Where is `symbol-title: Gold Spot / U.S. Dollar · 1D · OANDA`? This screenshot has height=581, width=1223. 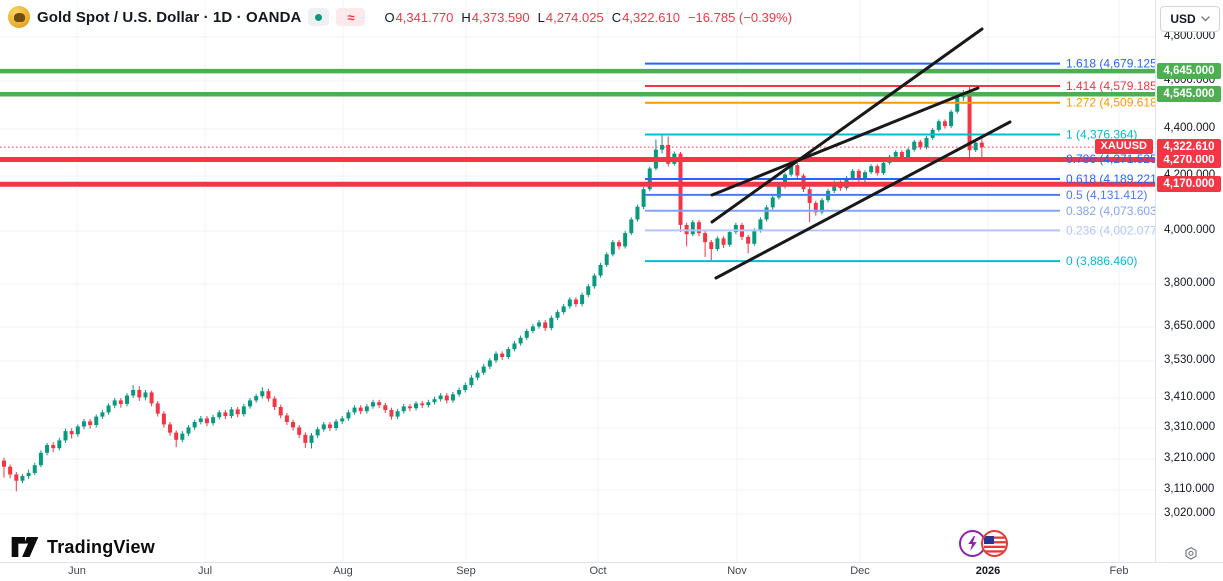
symbol-title: Gold Spot / U.S. Dollar · 1D · OANDA is located at coordinates (169, 17).